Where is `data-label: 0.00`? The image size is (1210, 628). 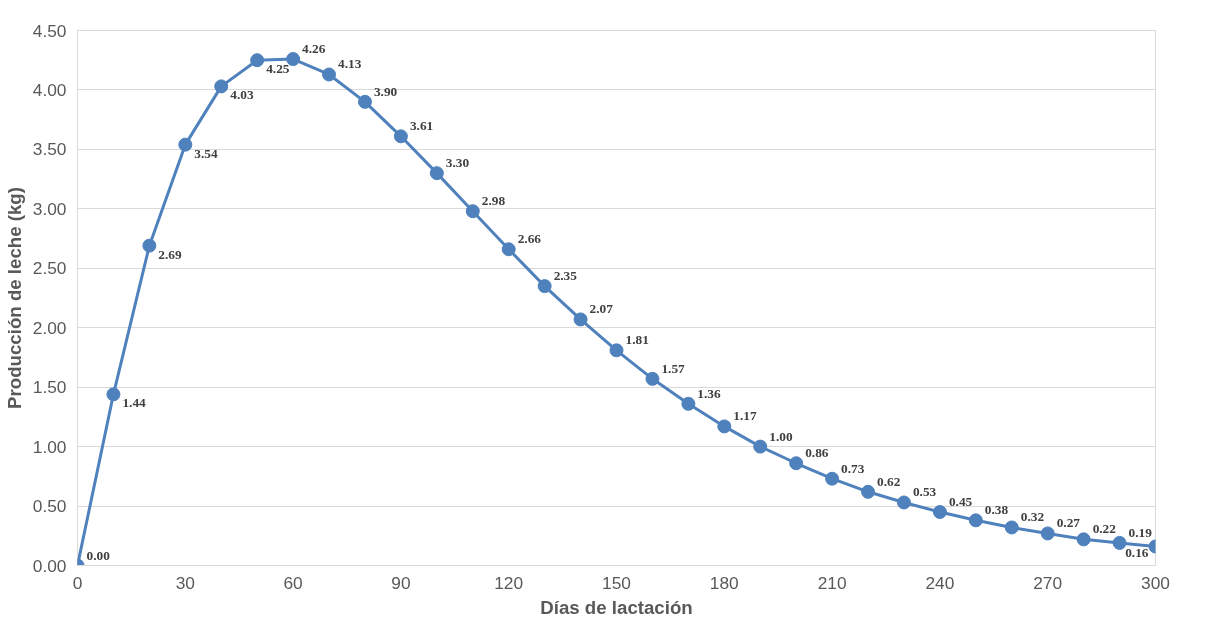
data-label: 0.00 is located at coordinates (98, 555).